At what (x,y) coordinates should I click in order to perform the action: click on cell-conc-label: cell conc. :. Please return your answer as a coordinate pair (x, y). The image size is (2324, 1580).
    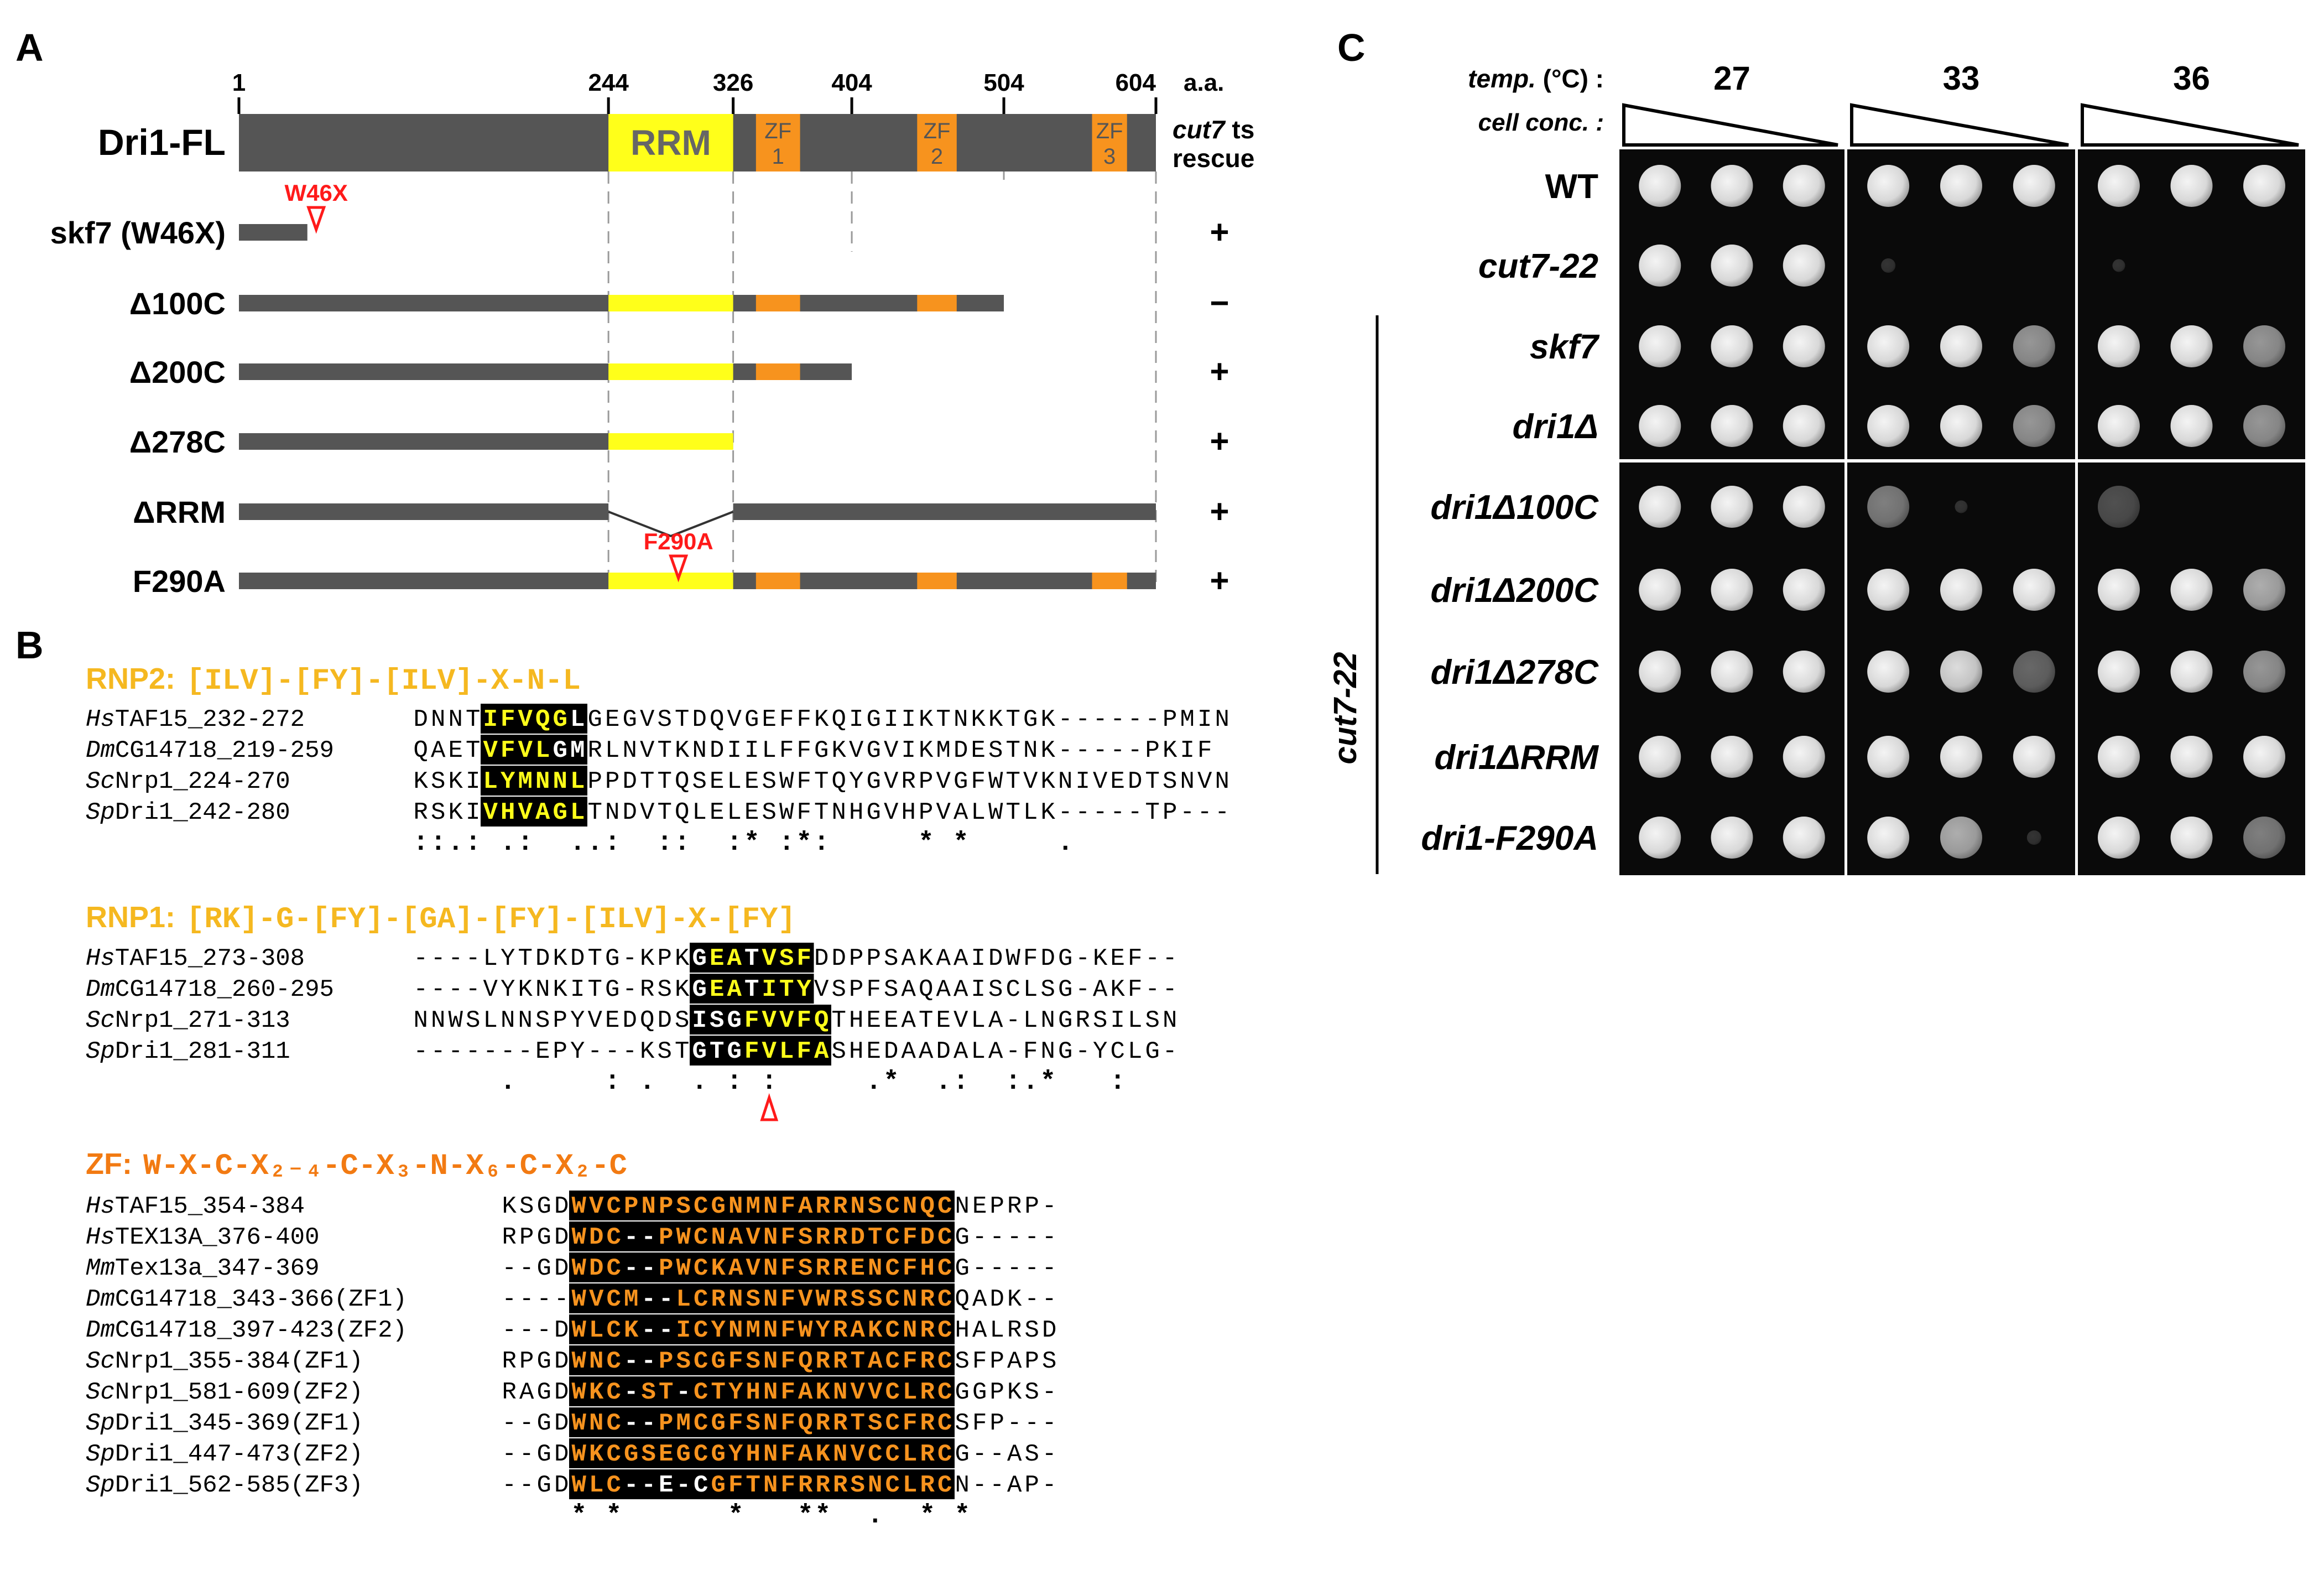
    Looking at the image, I should click on (1541, 123).